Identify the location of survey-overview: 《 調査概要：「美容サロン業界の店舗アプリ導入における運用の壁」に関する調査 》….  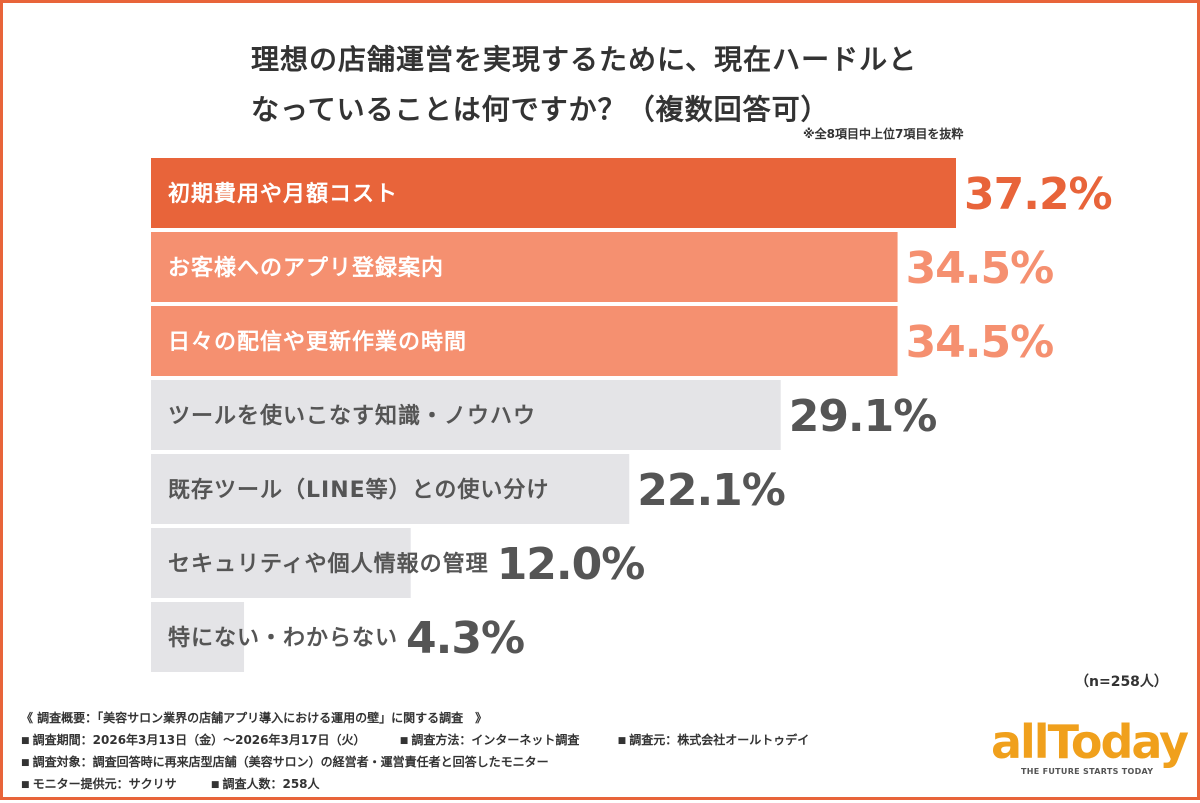
(501, 751).